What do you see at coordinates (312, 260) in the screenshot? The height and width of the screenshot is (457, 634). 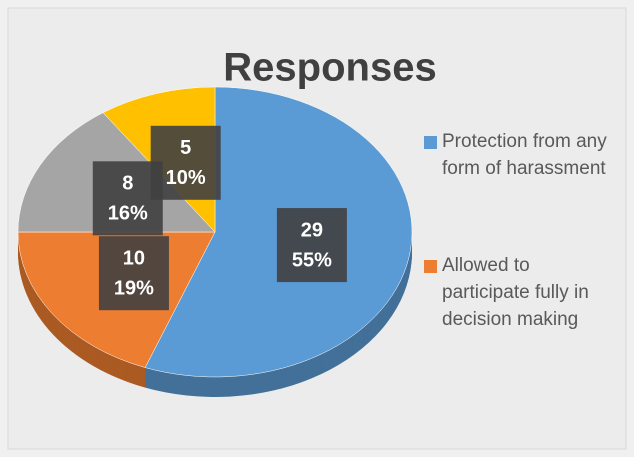 I see `data-label-percent: 55%` at bounding box center [312, 260].